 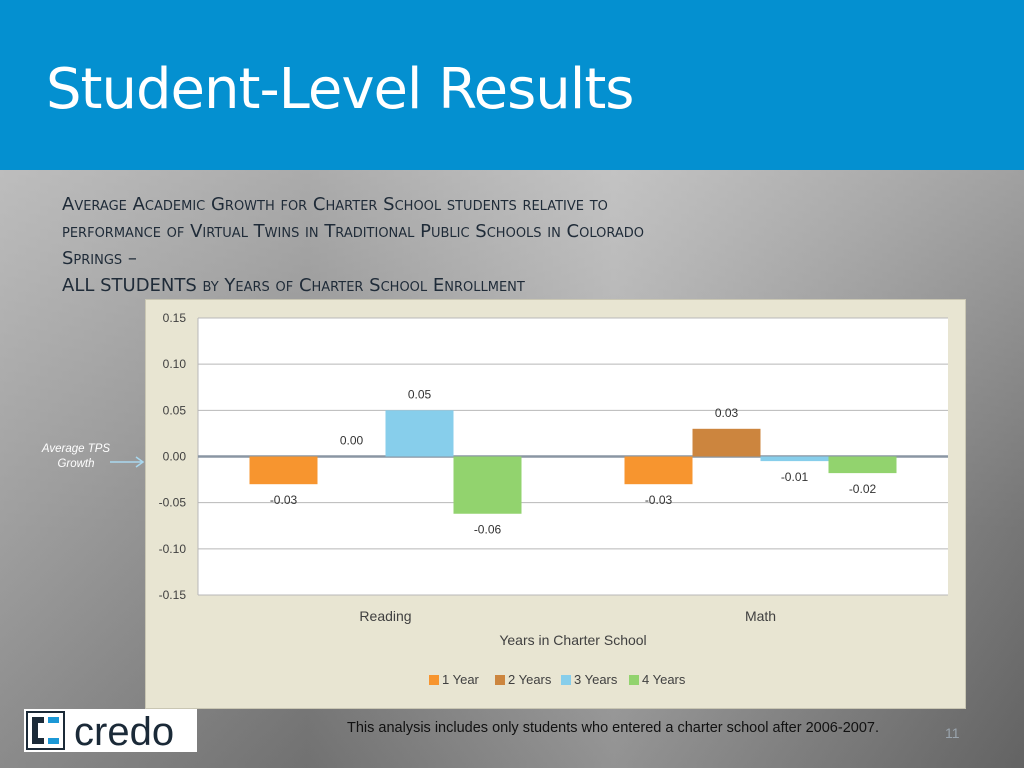 I want to click on x-axis-title: Years in Charter School, so click(x=572, y=640).